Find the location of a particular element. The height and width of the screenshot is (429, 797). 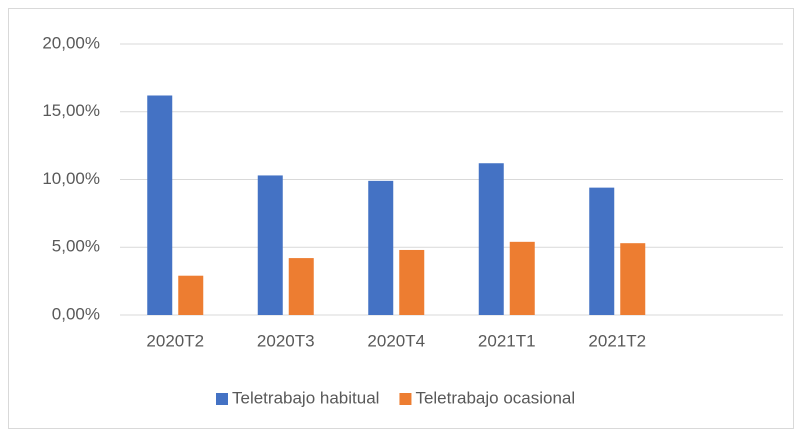

y-tick-label: 5,00% is located at coordinates (76, 246).